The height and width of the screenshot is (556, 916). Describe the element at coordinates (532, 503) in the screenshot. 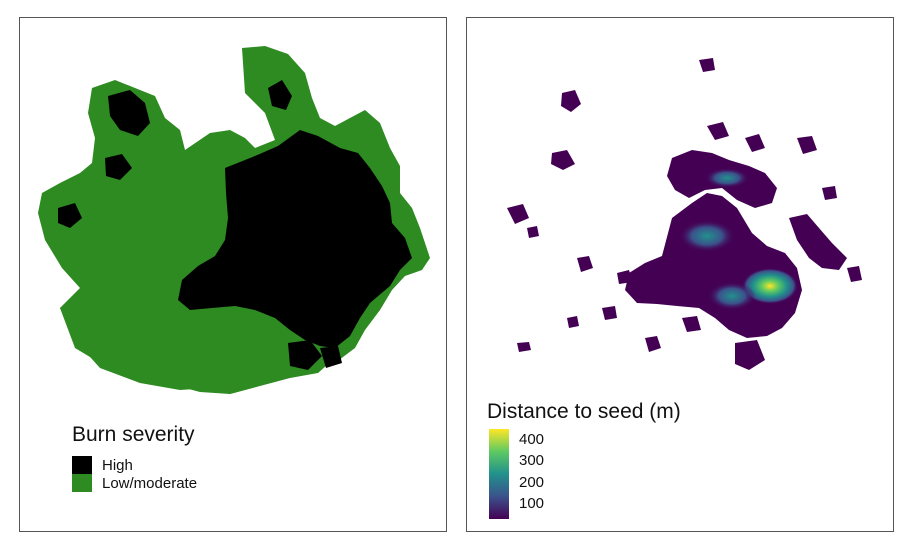

I see `colorbar-tick-label: 100` at that location.